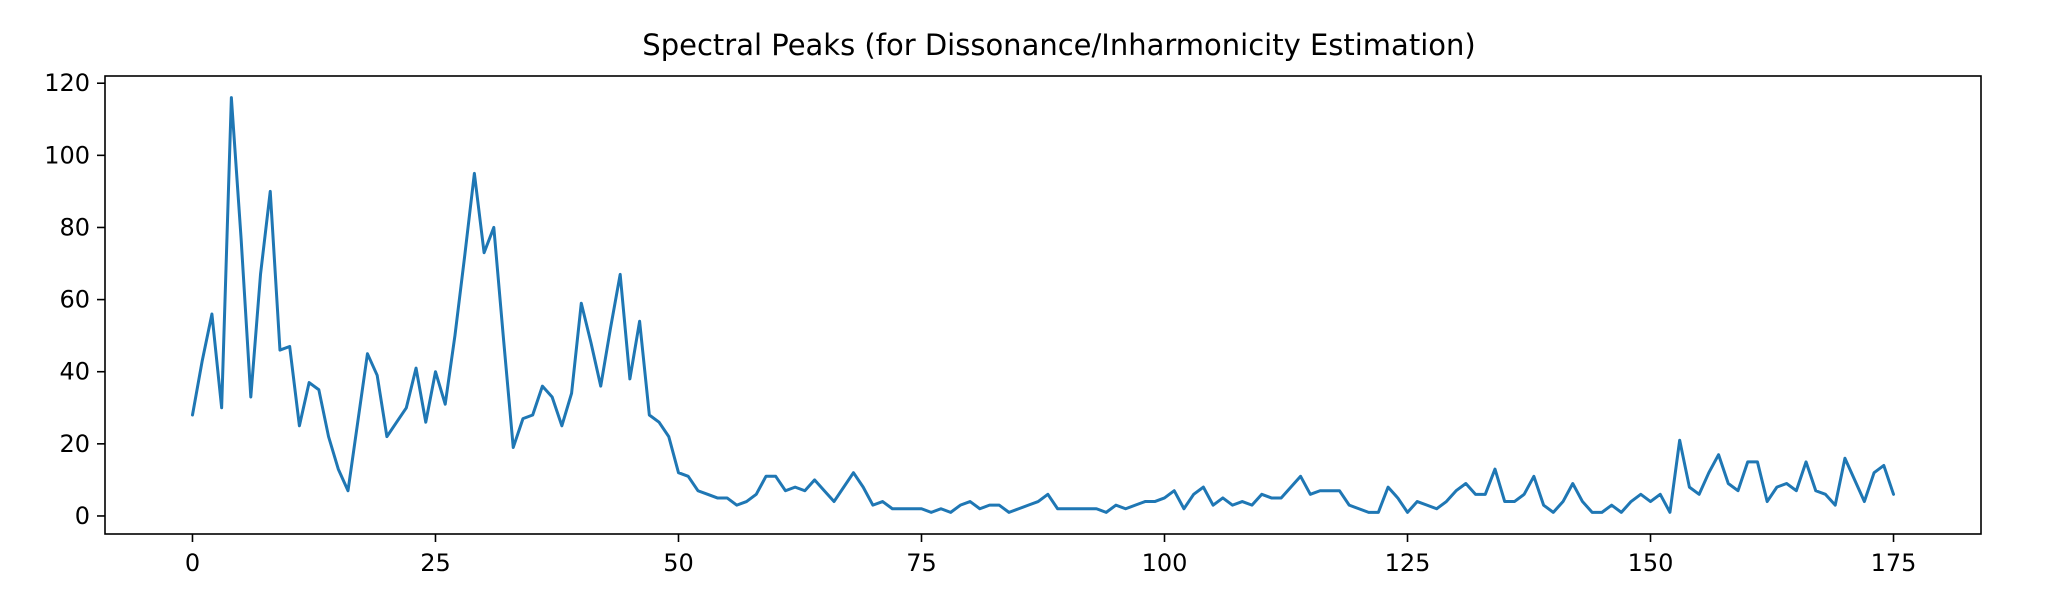 Image resolution: width=2048 pixels, height=614 pixels. I want to click on y-tick-label: 60, so click(74, 300).